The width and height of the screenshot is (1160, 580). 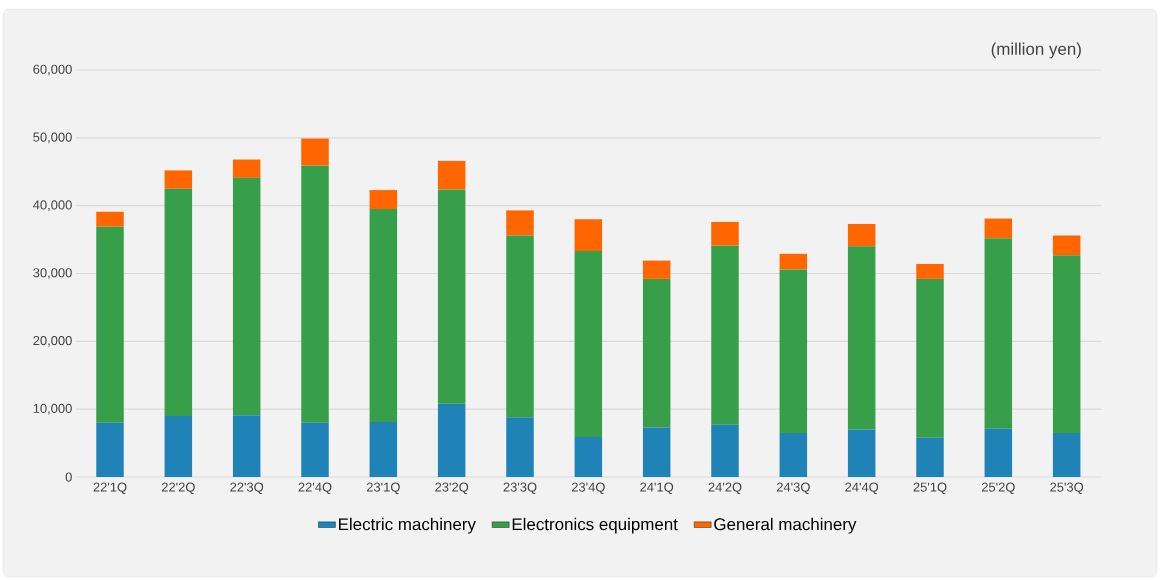 What do you see at coordinates (68, 477) in the screenshot?
I see `y-tick-label: 0` at bounding box center [68, 477].